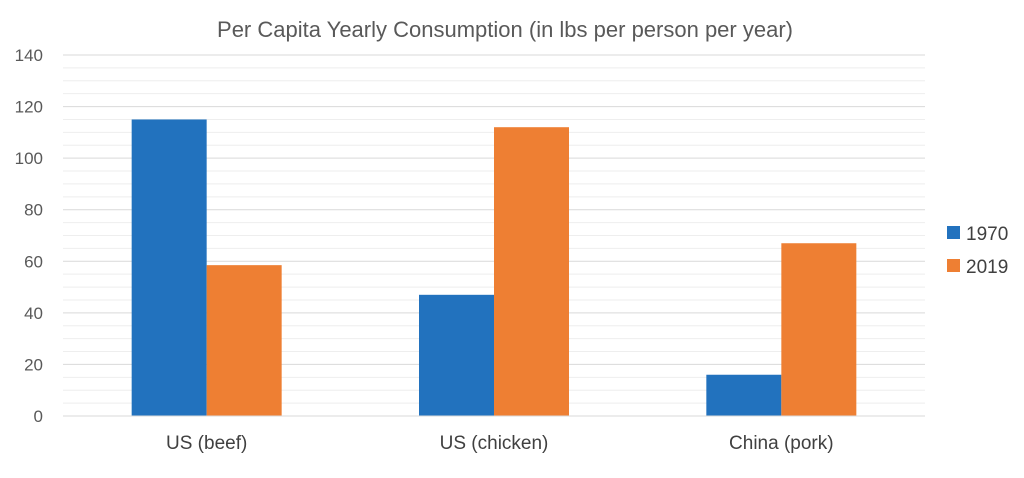 This screenshot has width=1024, height=478. I want to click on x-category-label: US (chicken), so click(494, 443).